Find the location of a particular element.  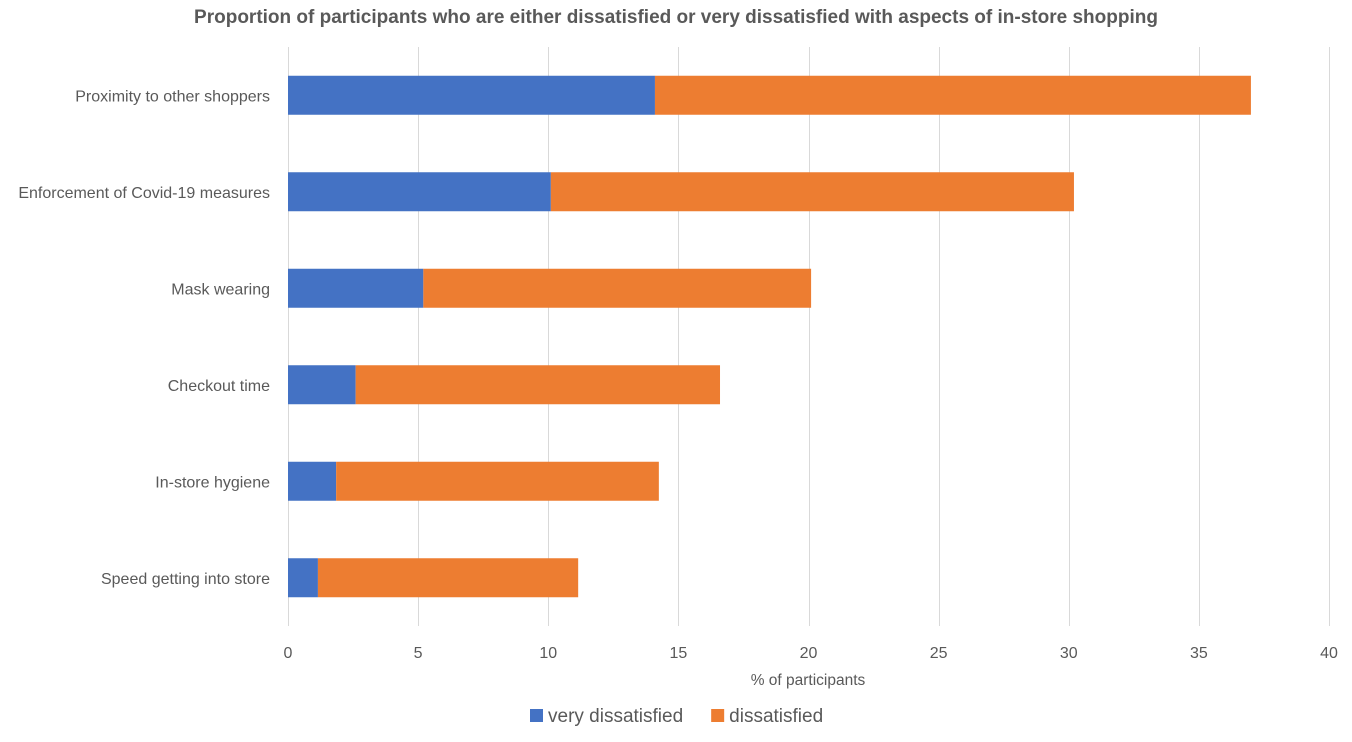

legend-label-very-dissatisfied: very dissatisfied is located at coordinates (615, 716).